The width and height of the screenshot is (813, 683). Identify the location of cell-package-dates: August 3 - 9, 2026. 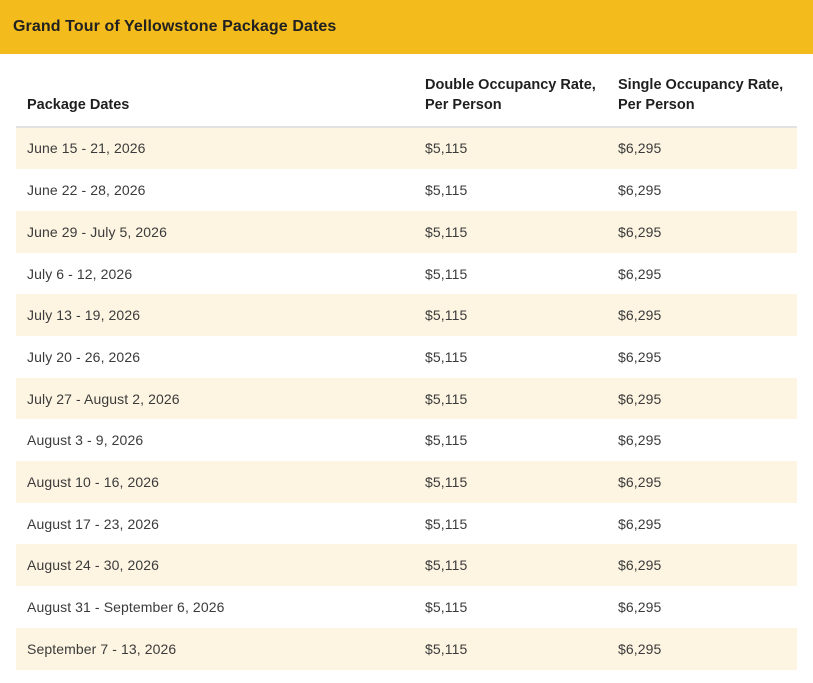
(85, 440).